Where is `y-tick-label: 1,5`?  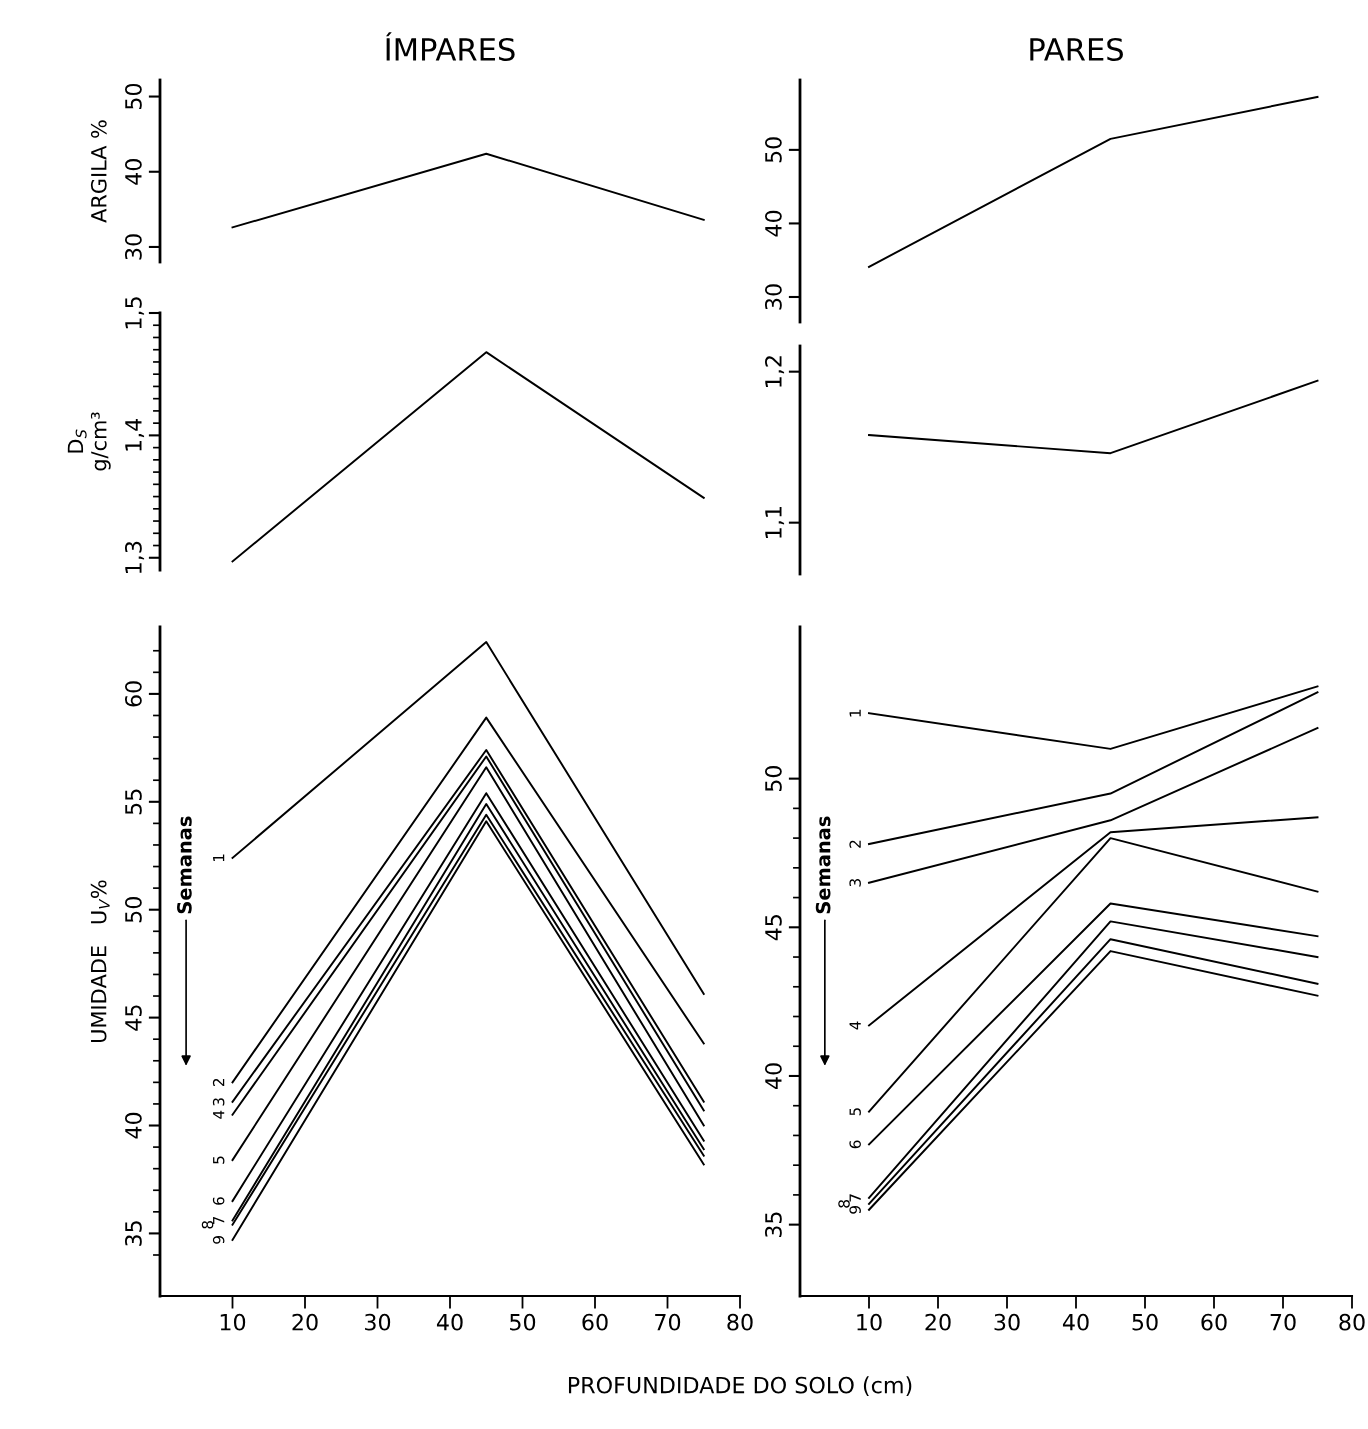 y-tick-label: 1,5 is located at coordinates (135, 313).